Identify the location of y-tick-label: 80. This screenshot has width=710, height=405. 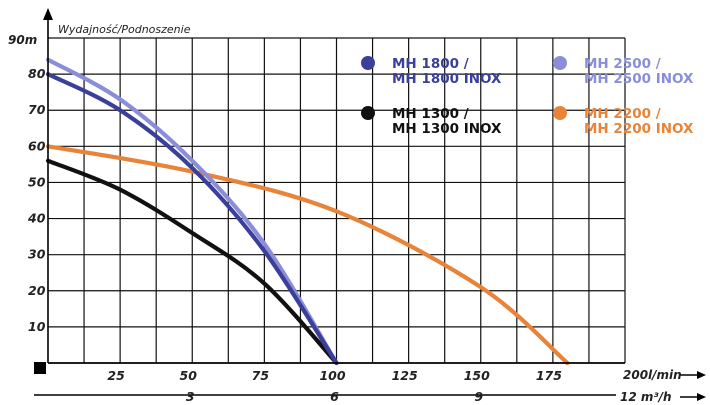
(37, 73).